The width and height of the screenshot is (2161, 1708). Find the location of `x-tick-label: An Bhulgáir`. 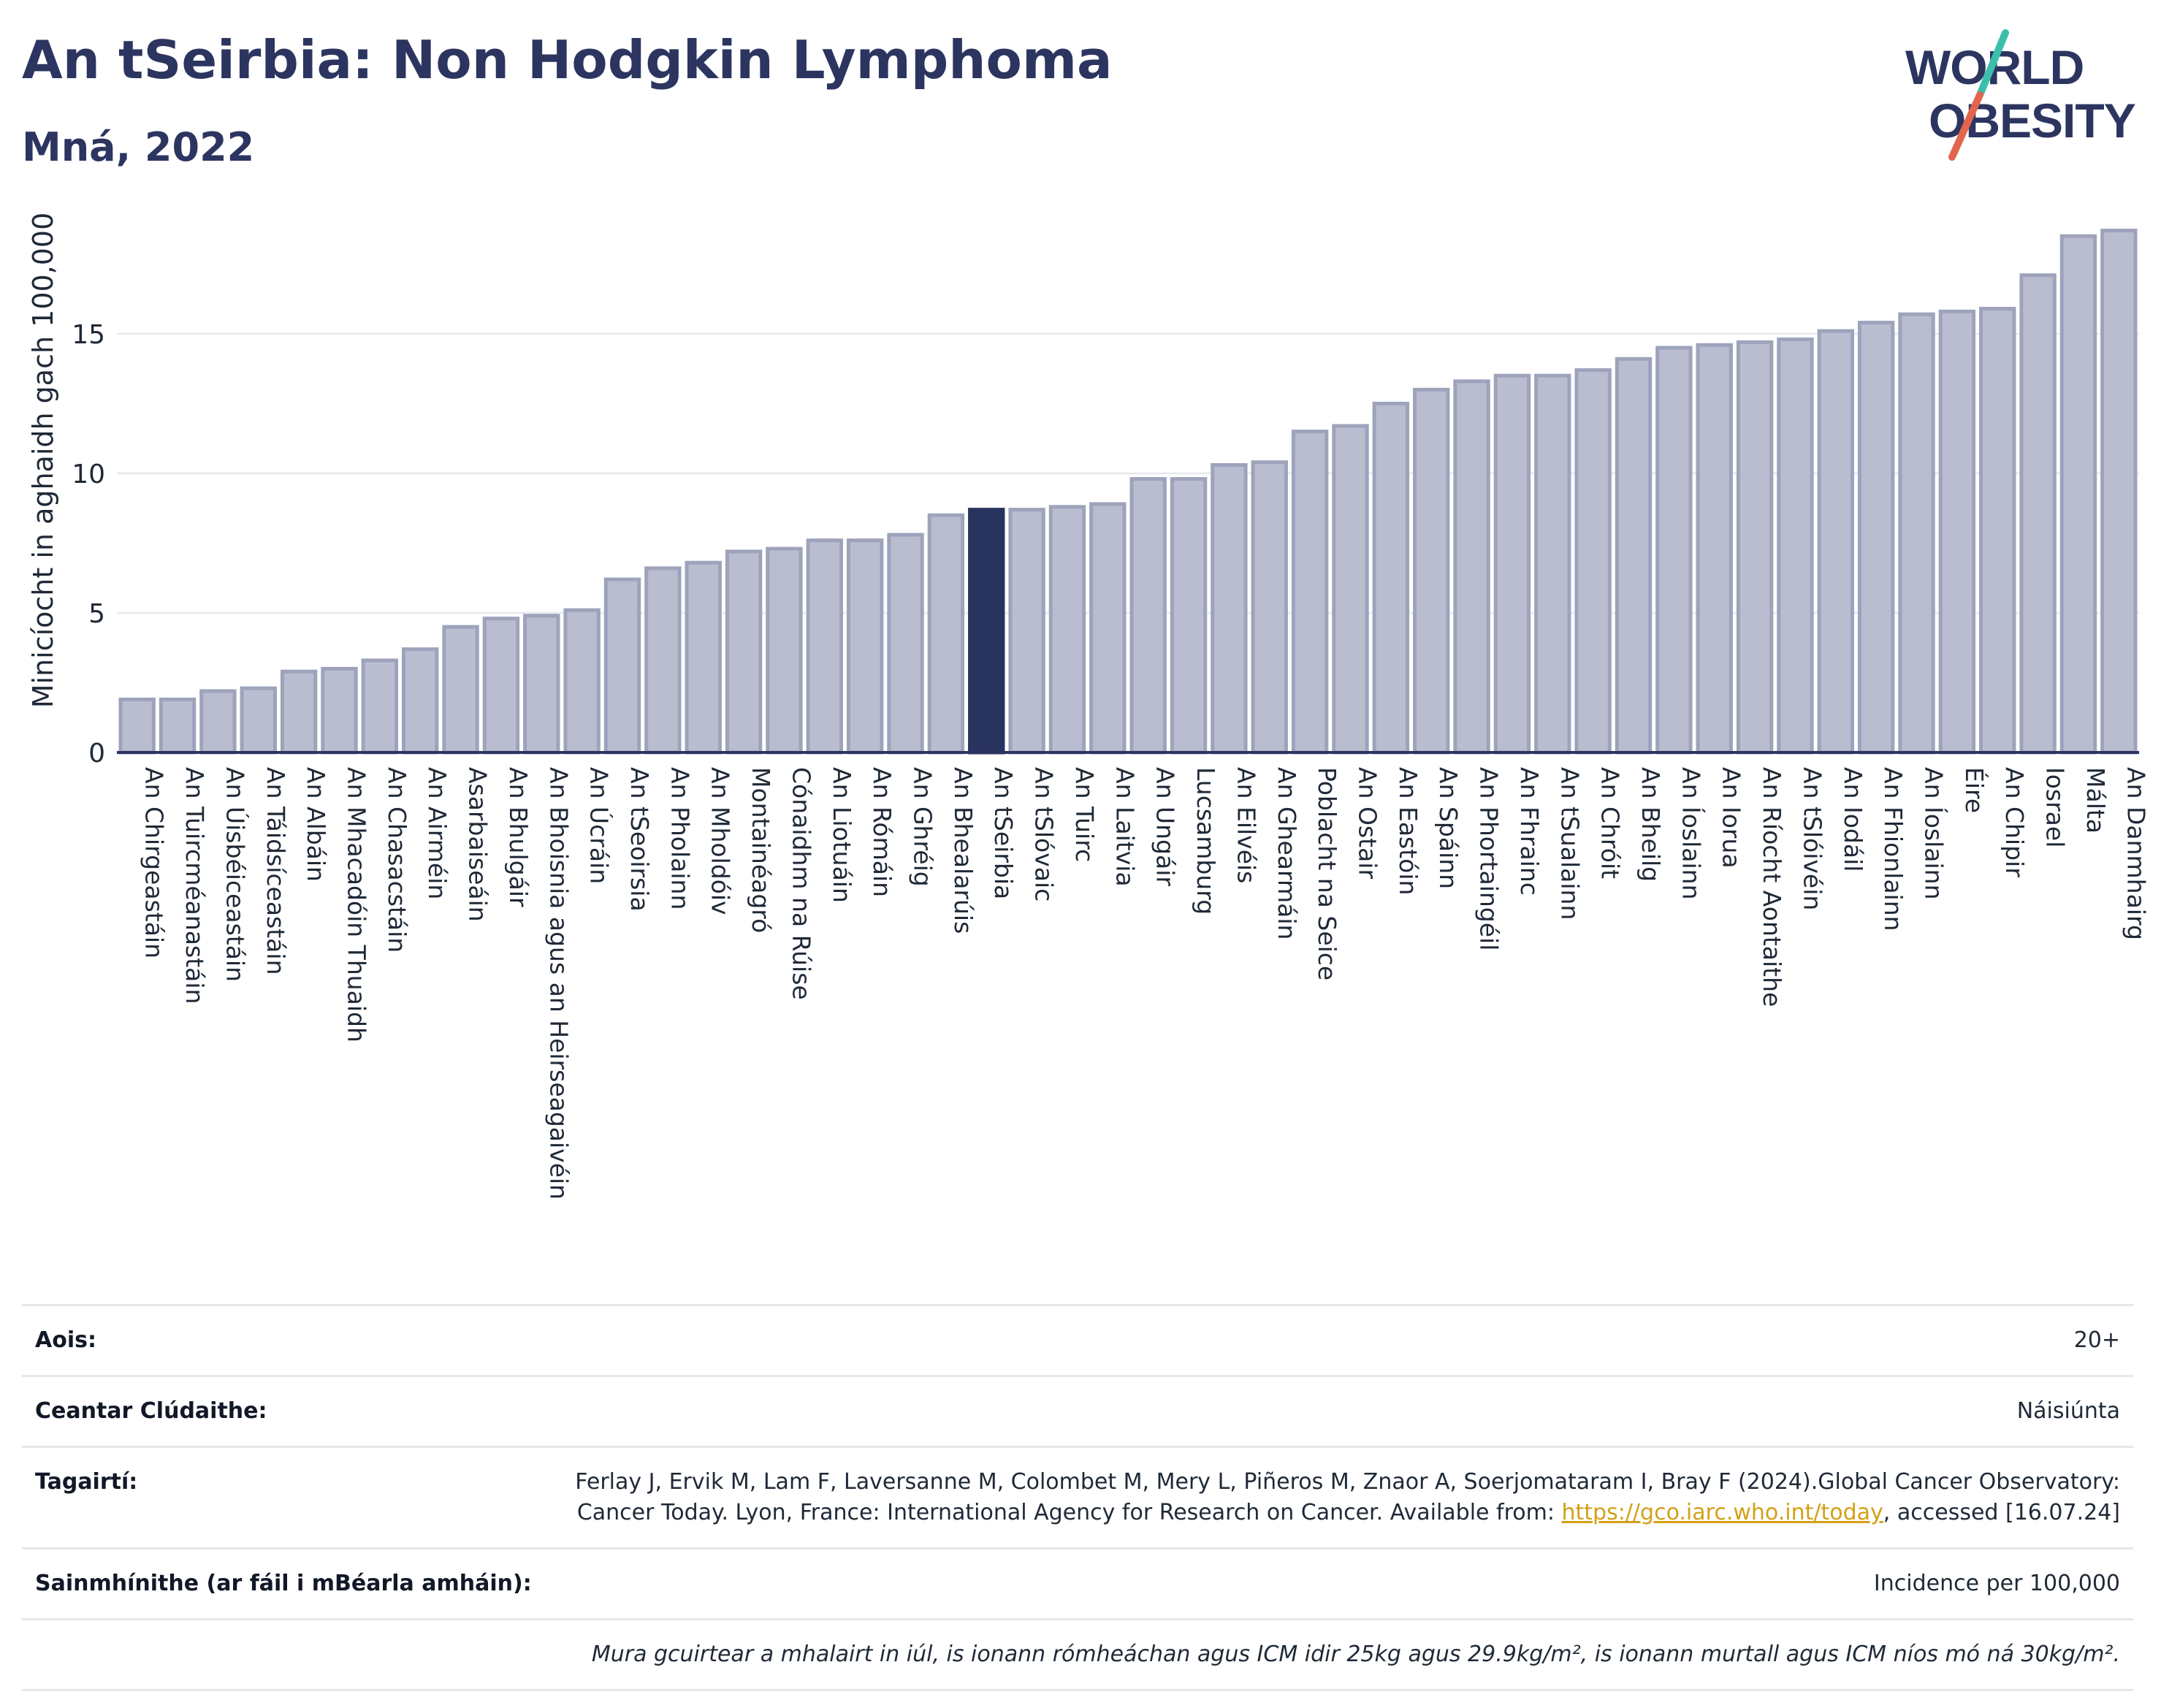

x-tick-label: An Bhulgáir is located at coordinates (519, 837).